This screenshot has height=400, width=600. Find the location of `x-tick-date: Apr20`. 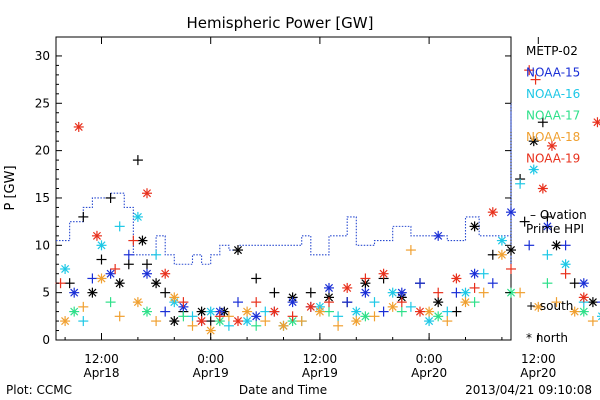

x-tick-date: Apr20 is located at coordinates (538, 373).